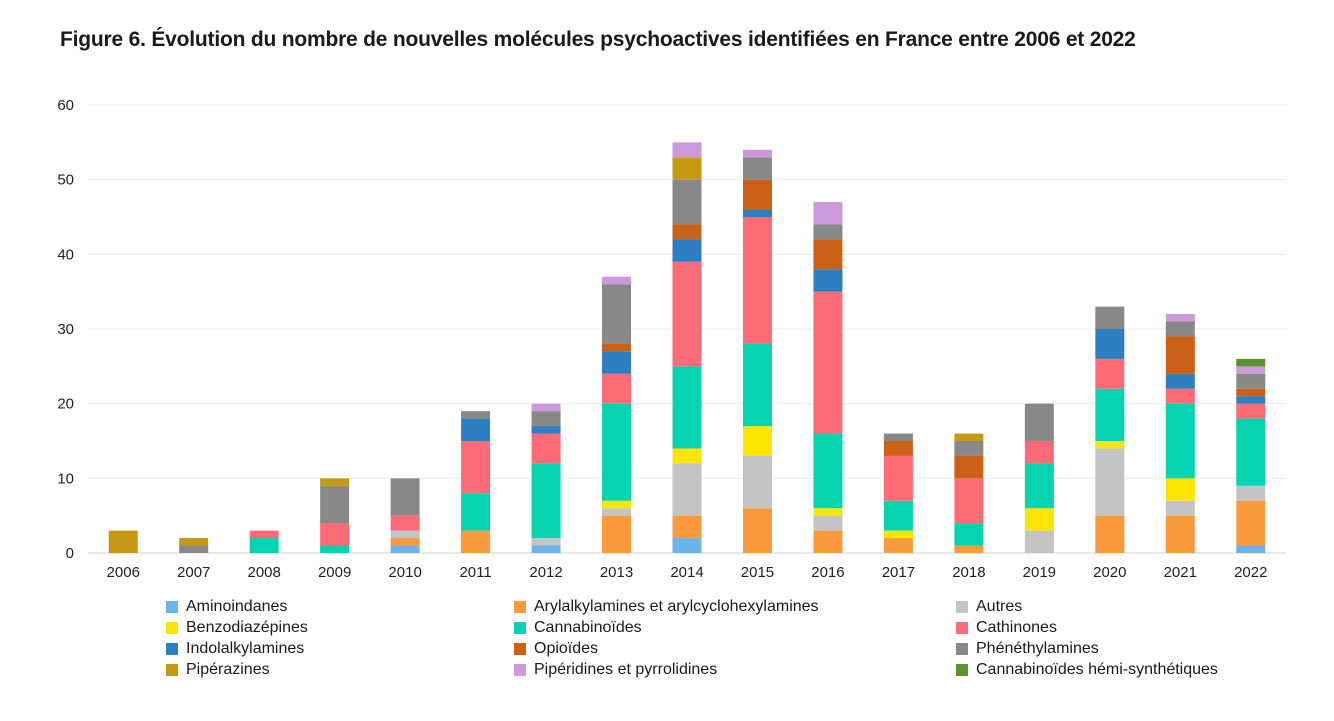 Image resolution: width=1334 pixels, height=721 pixels. I want to click on legend-item: Benzodiazépines, so click(237, 628).